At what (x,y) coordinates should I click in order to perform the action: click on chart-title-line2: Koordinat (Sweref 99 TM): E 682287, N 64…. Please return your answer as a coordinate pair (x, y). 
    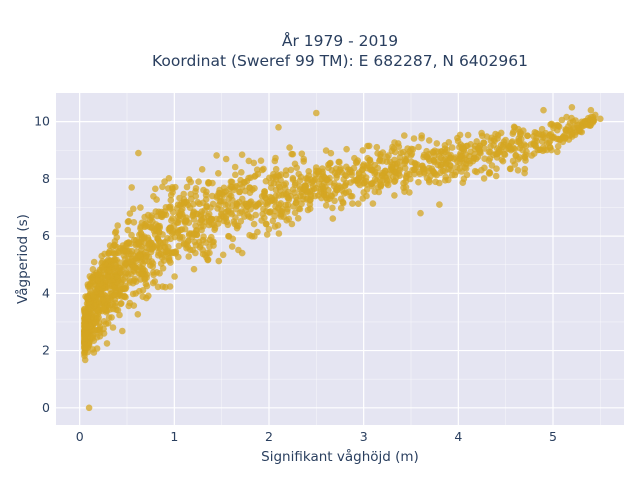
    Looking at the image, I should click on (340, 61).